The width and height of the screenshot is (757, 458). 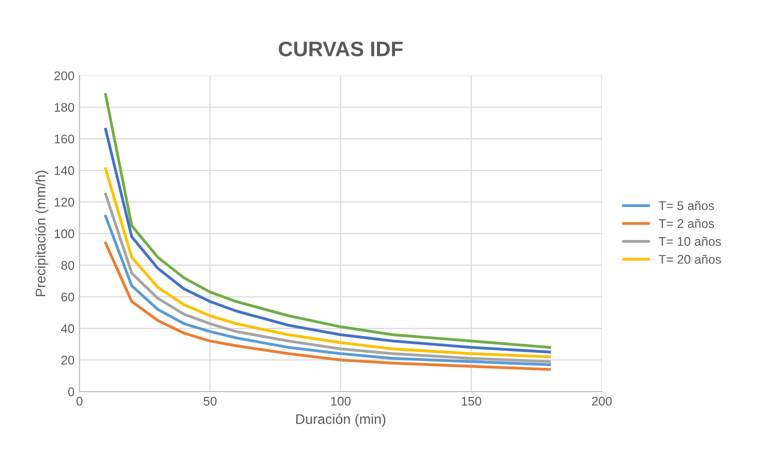 I want to click on legend-label: T= 2 años, so click(x=686, y=223).